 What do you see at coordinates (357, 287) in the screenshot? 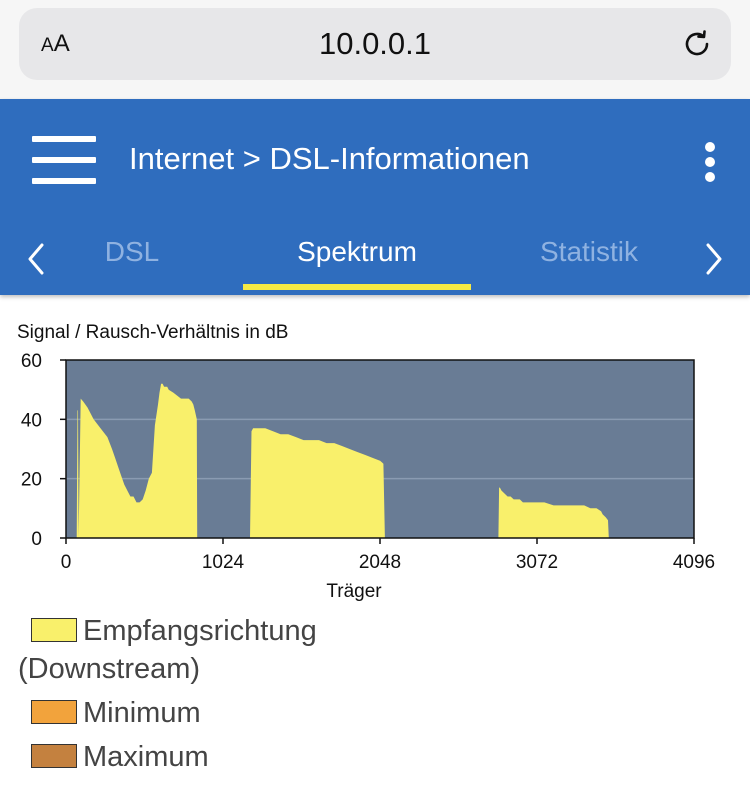
I see `active-tab-indicator` at bounding box center [357, 287].